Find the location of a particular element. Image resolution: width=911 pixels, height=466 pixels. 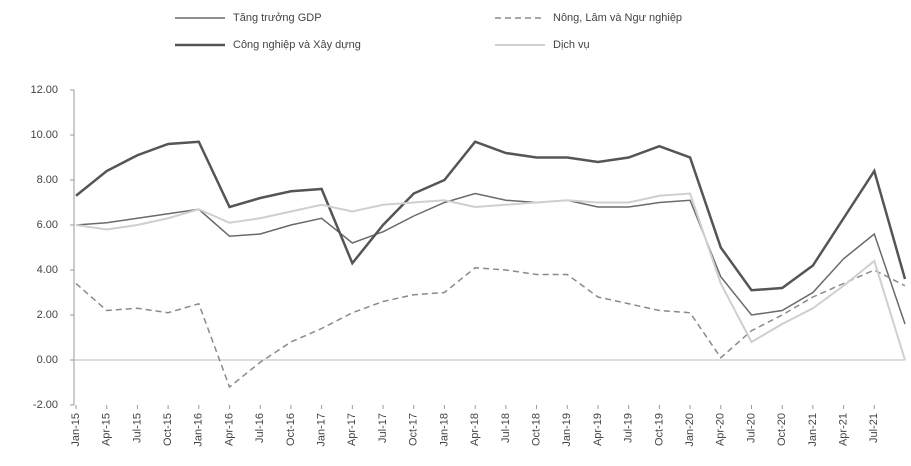

legend-label: Công nghiệp và Xây dựng is located at coordinates (297, 45).